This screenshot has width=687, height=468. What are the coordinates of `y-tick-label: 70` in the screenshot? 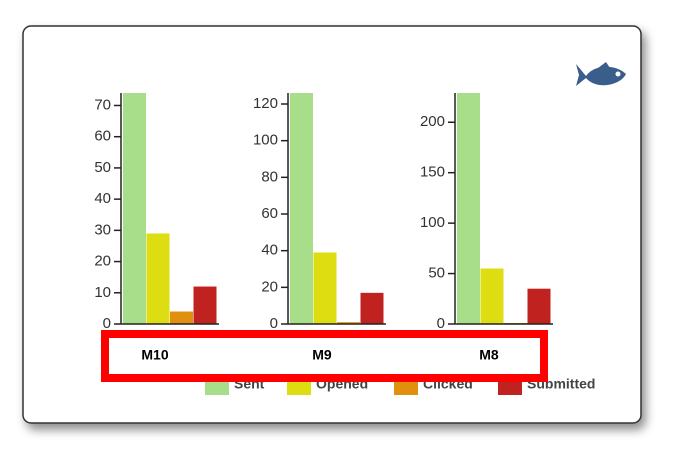 It's located at (102, 104).